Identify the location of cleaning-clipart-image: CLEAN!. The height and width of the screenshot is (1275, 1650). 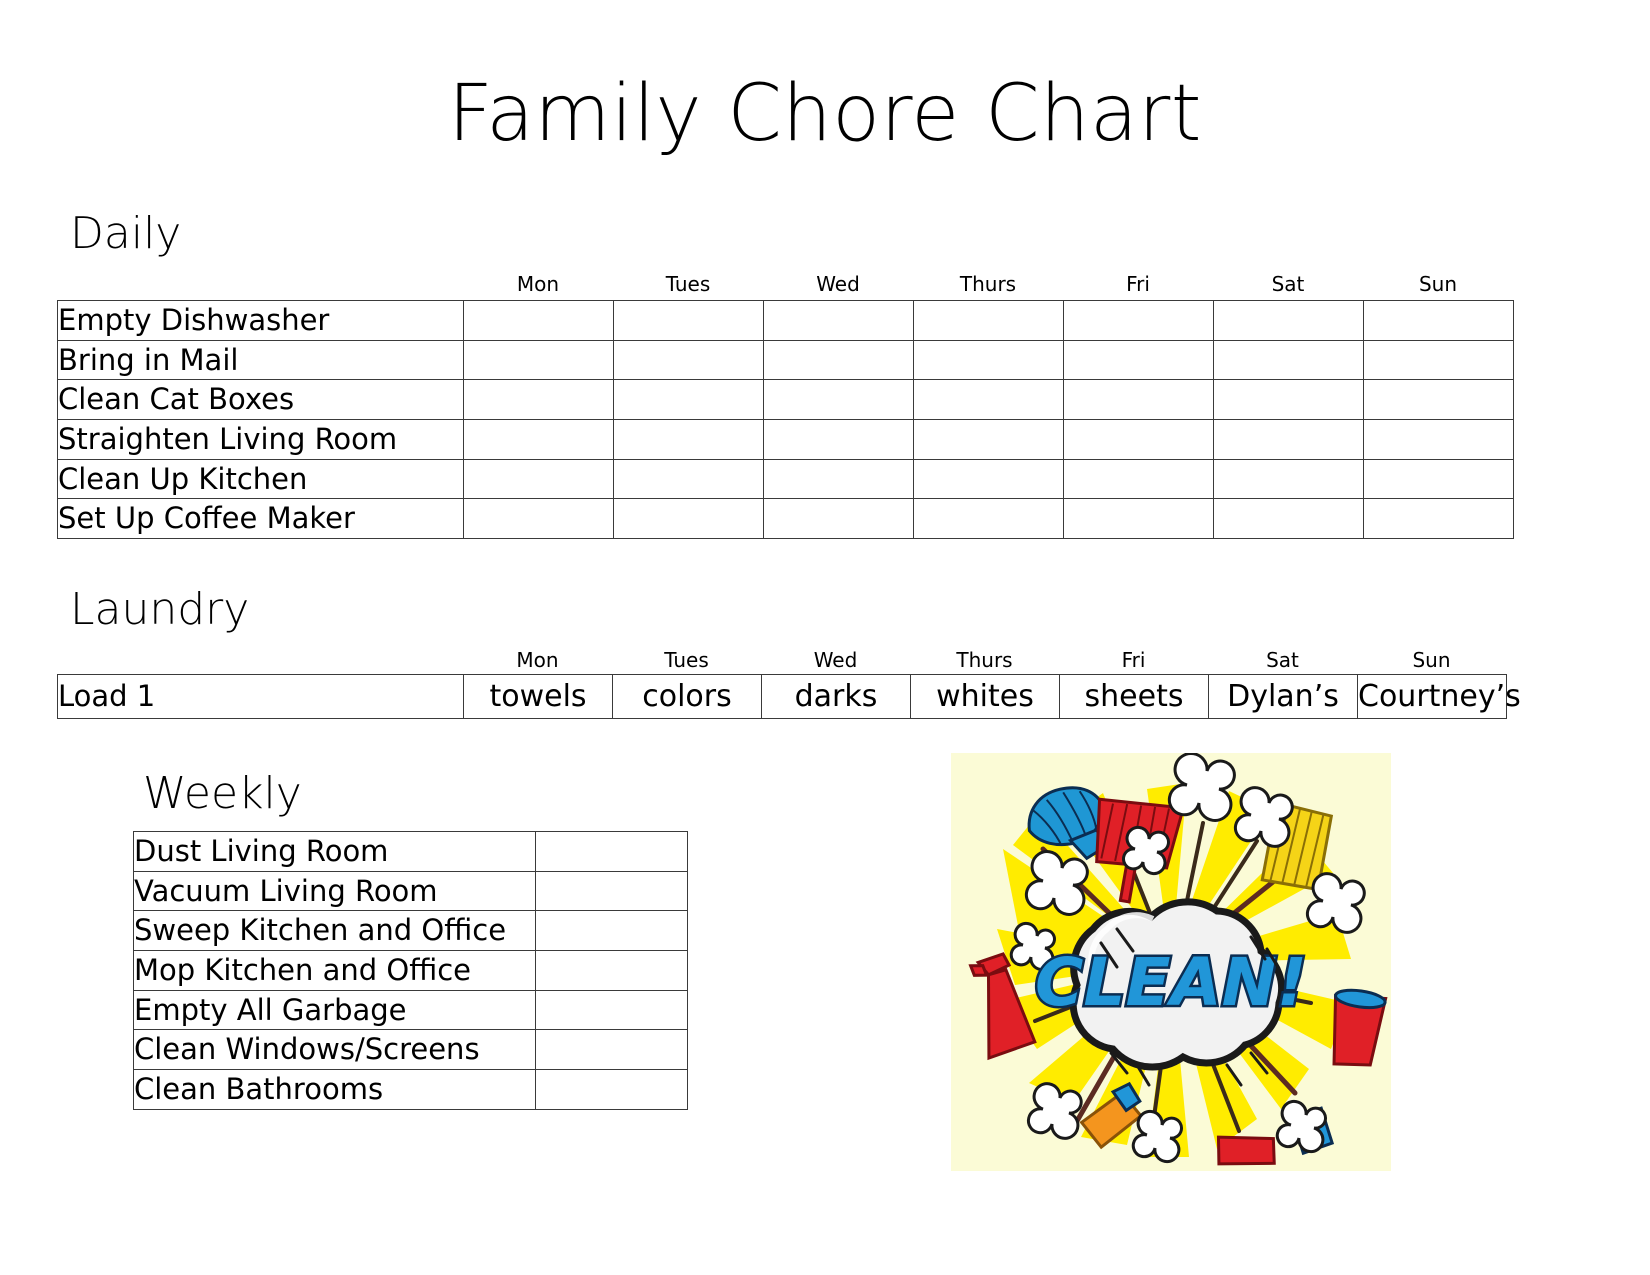
(1171, 962).